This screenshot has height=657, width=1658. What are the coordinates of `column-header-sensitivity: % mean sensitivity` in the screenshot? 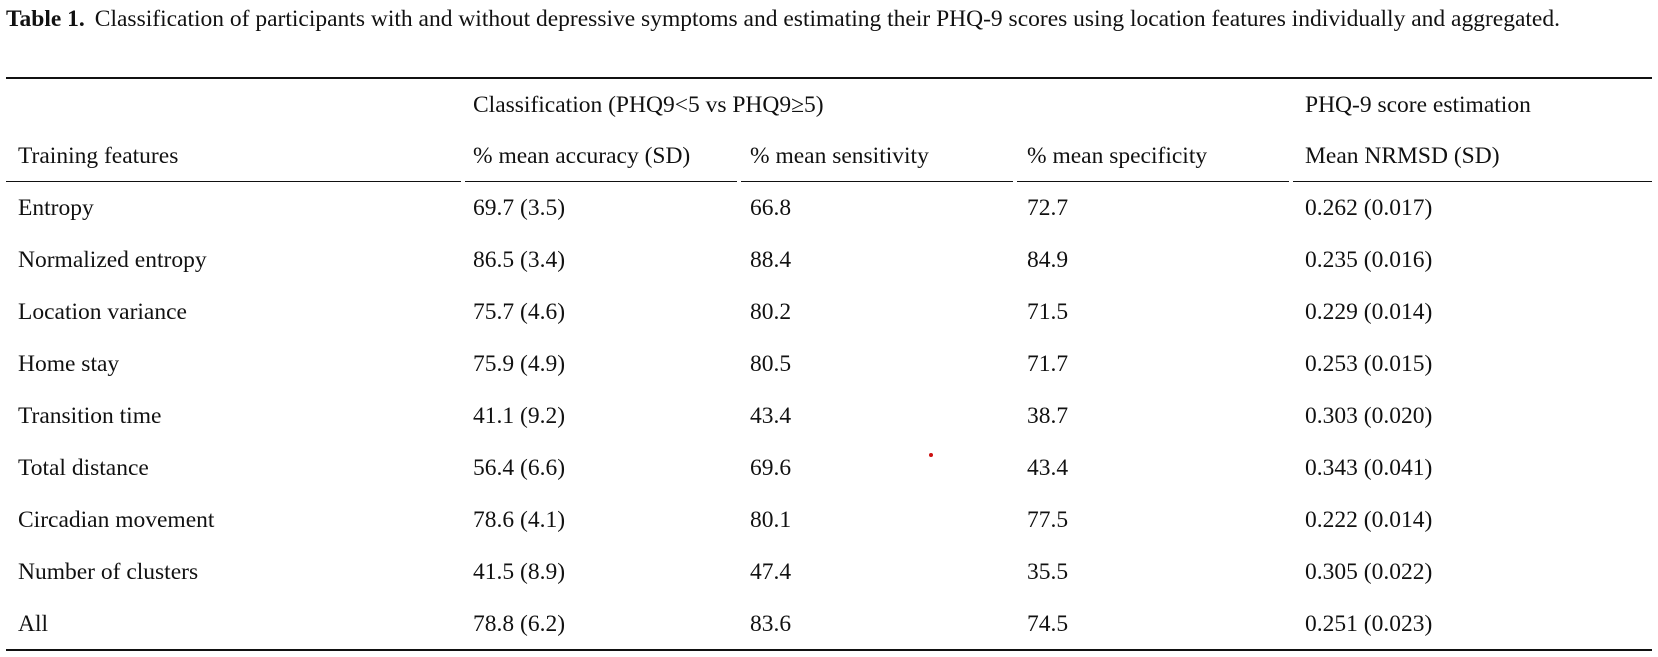 It's located at (839, 156).